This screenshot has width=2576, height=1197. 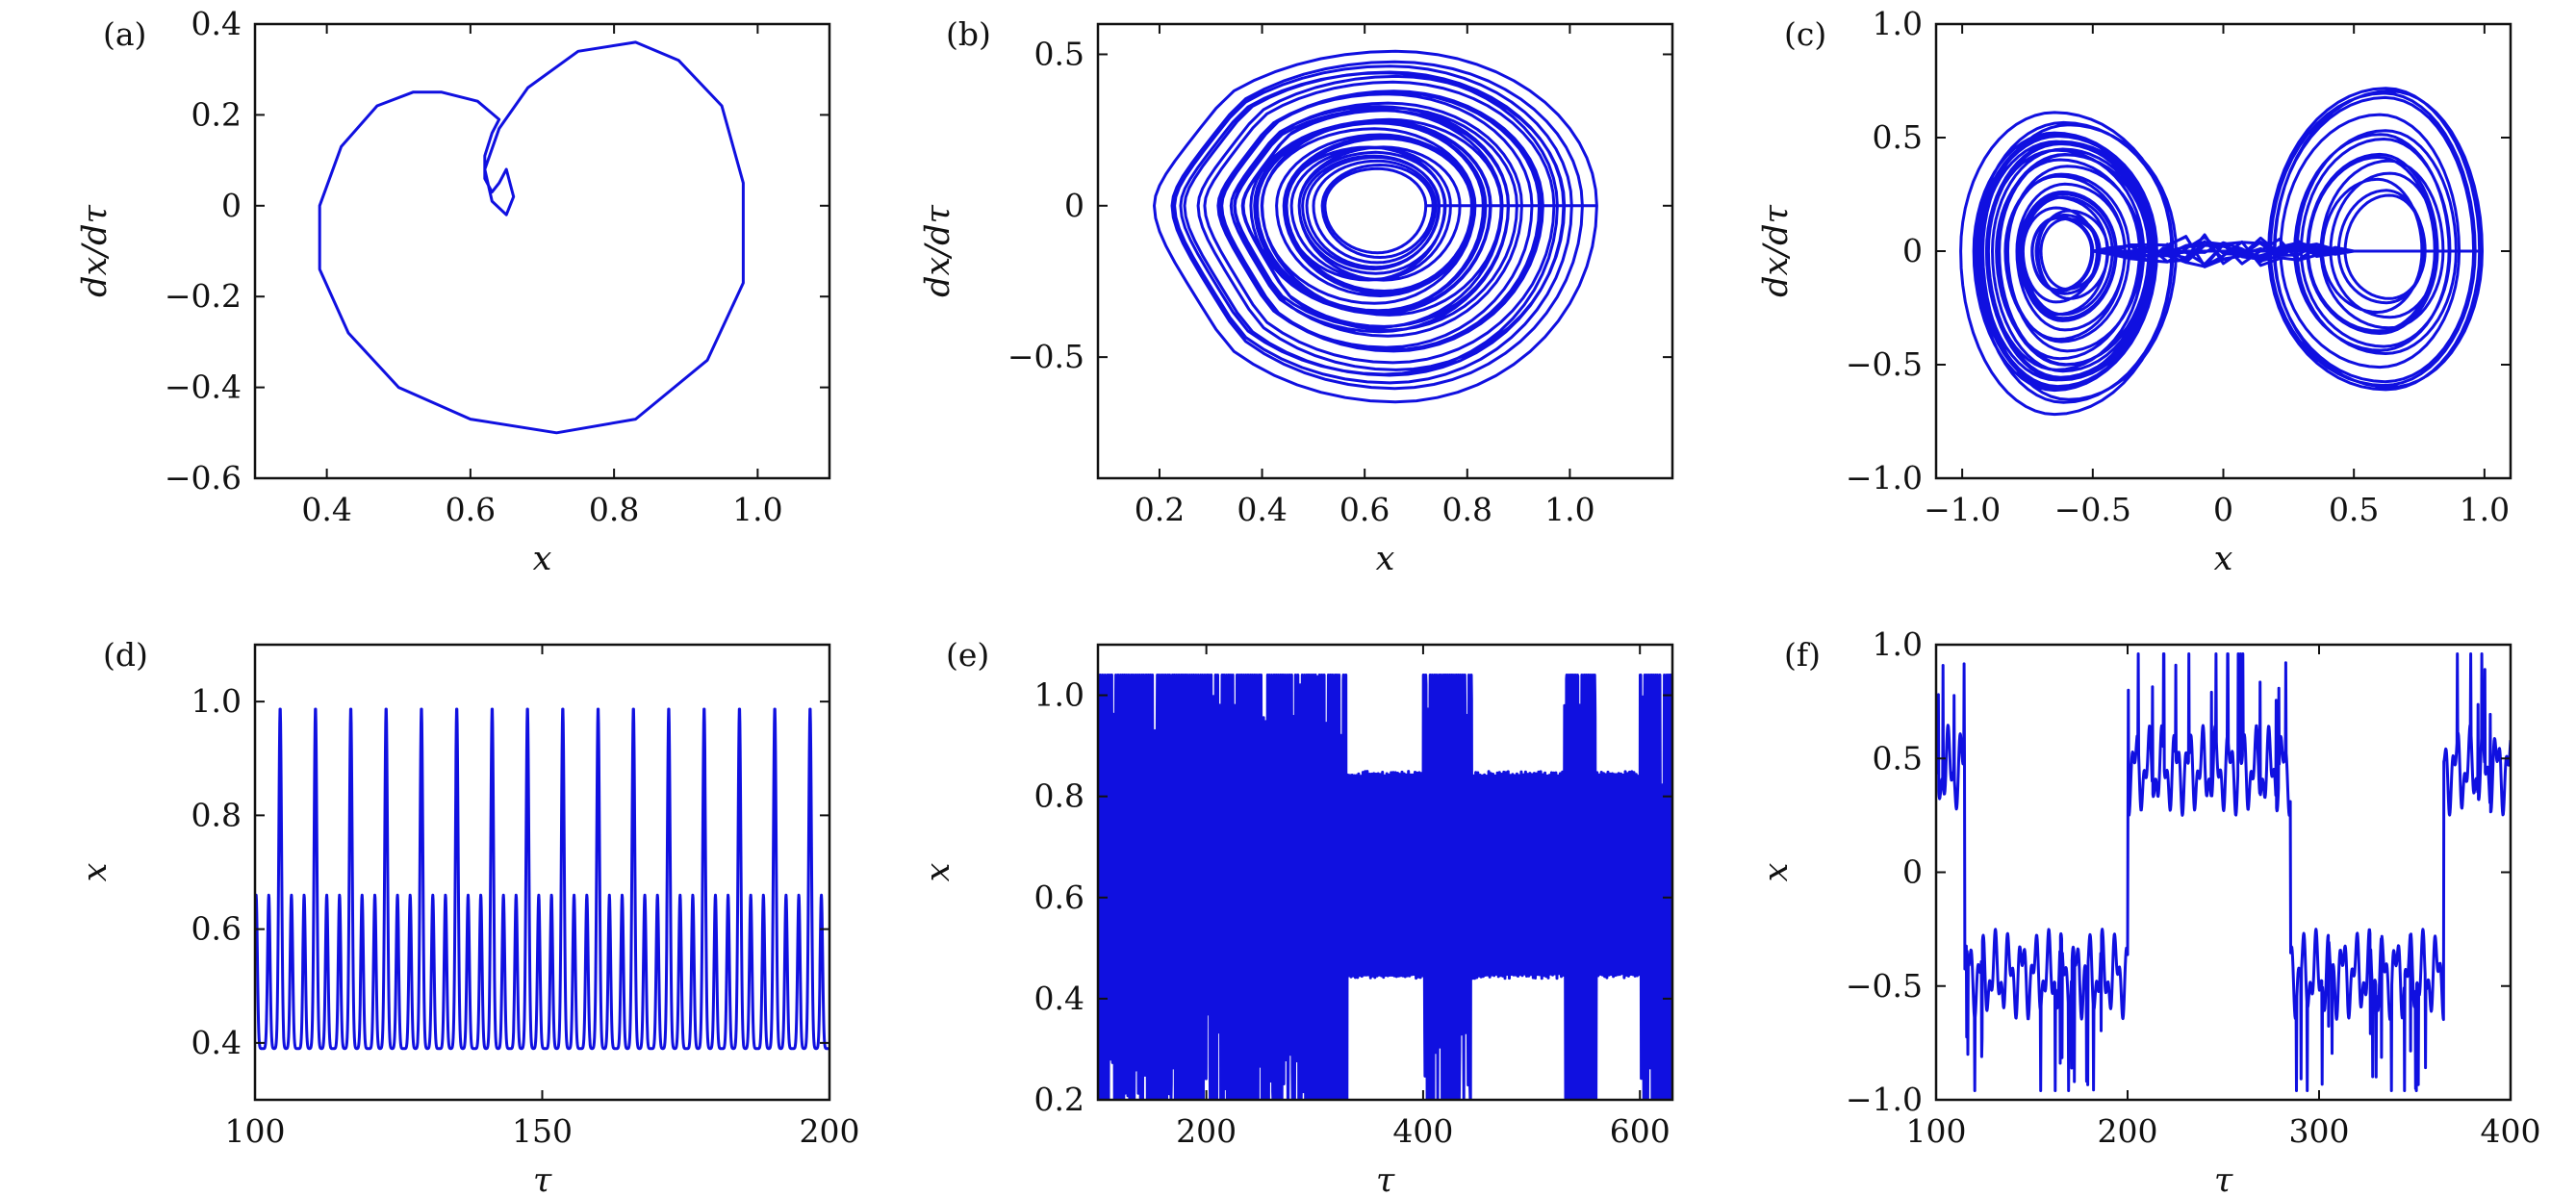 What do you see at coordinates (2092, 509) in the screenshot?
I see `x-tick-label: −0.5` at bounding box center [2092, 509].